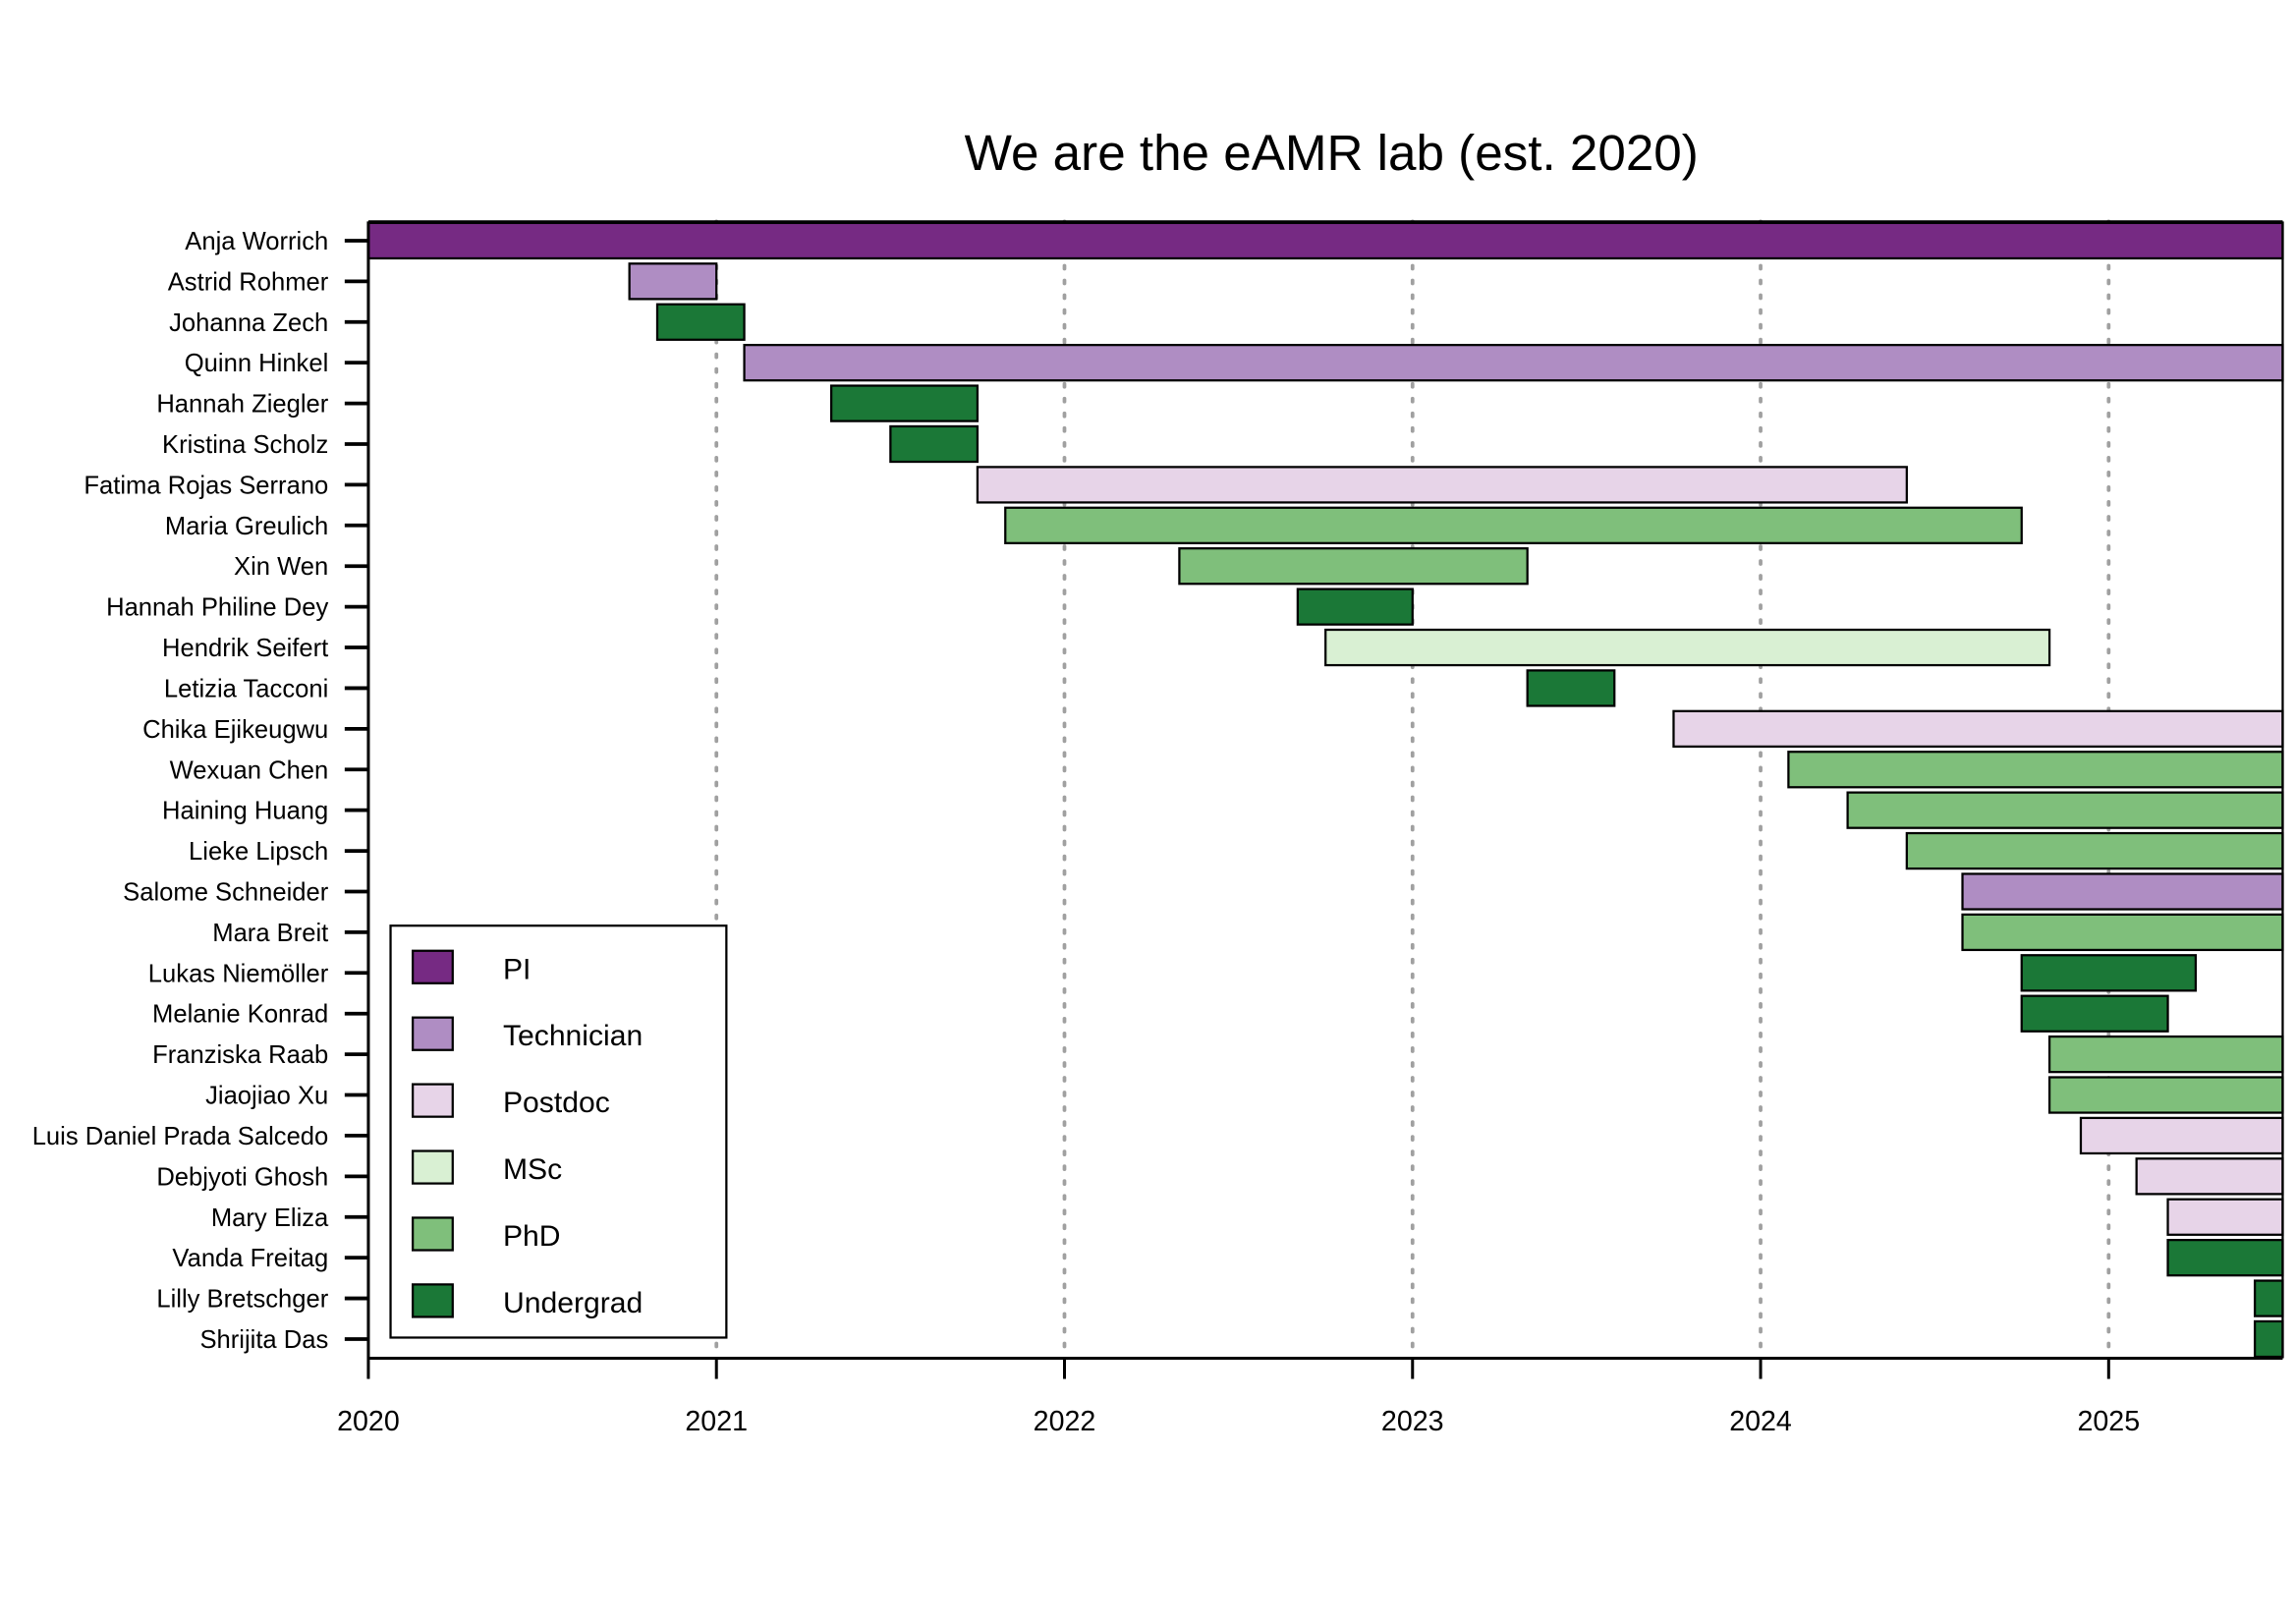  Describe the element at coordinates (368, 1421) in the screenshot. I see `x-tick-label: 2020` at that location.